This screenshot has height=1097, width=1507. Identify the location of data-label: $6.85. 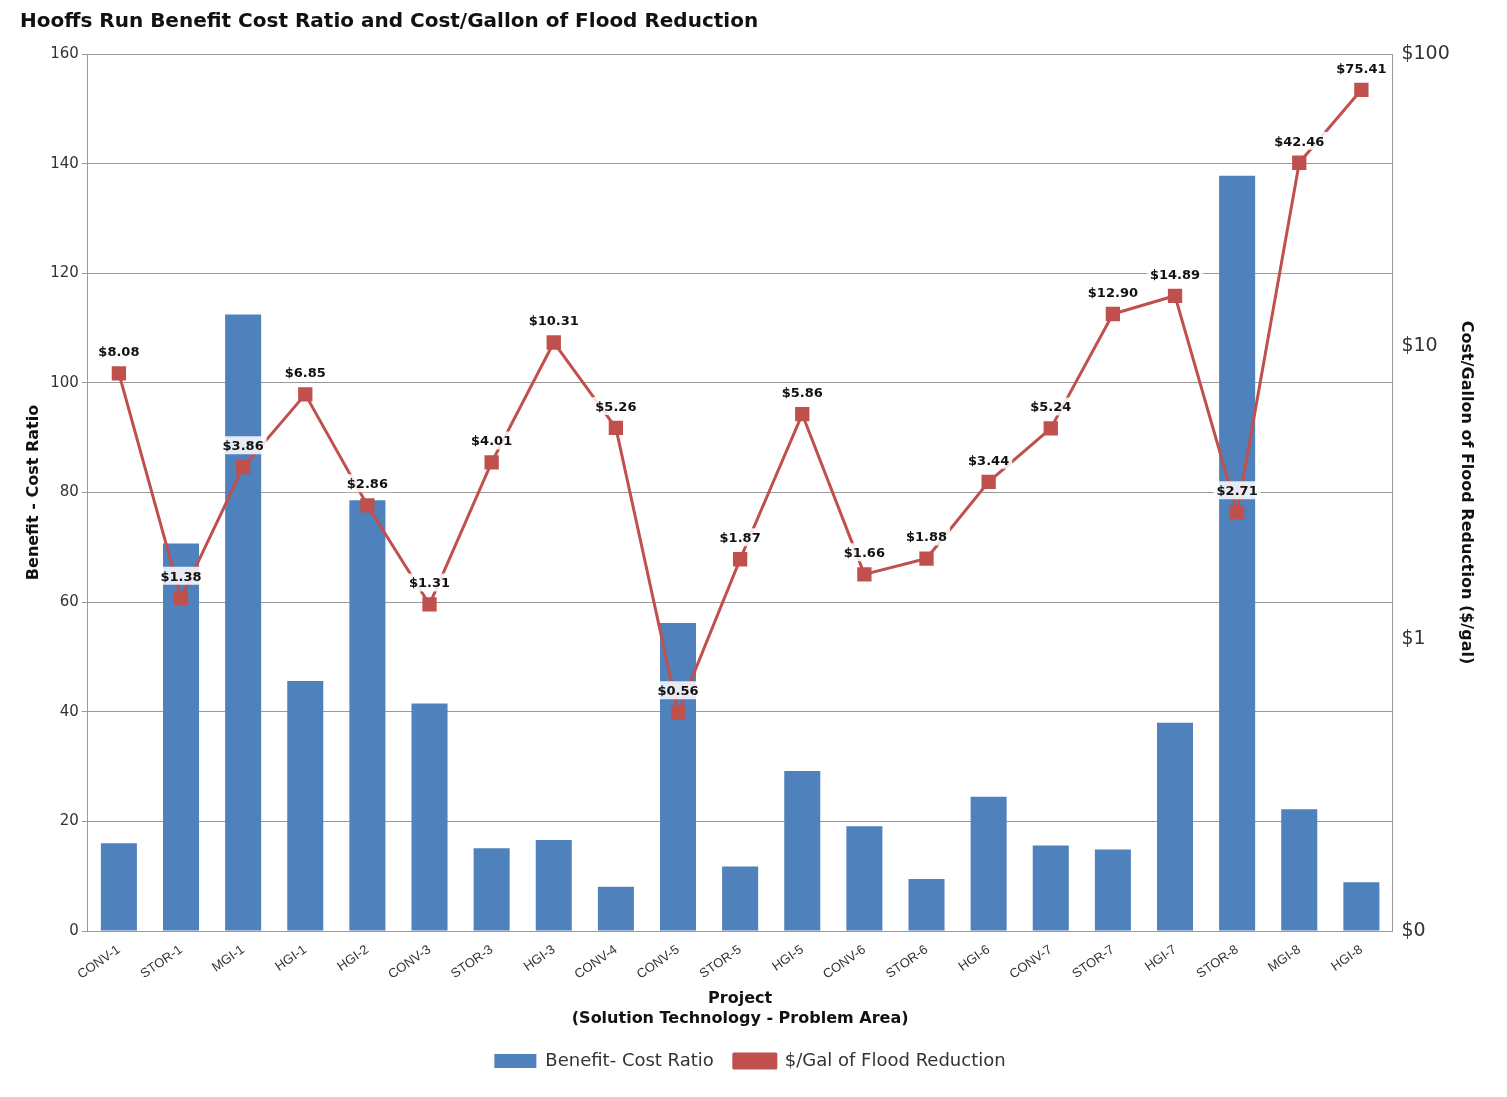
(305, 373).